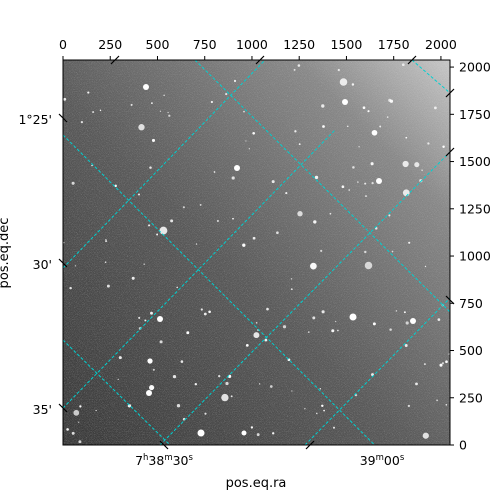 The image size is (500, 500). I want to click on right-tick-label: 1750, so click(475, 114).